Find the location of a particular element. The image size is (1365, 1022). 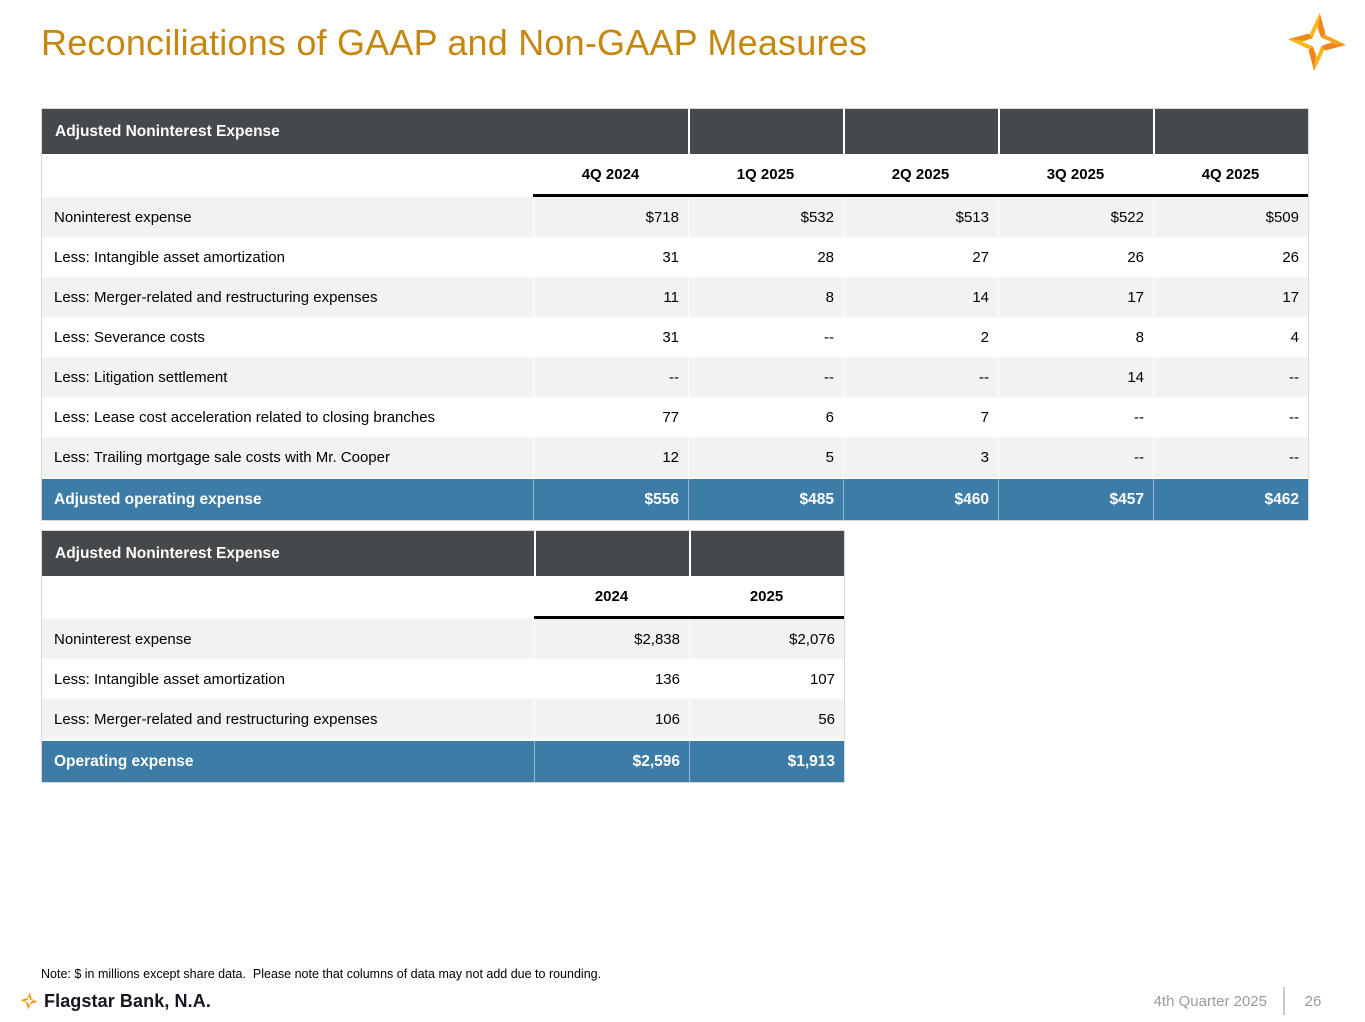

table-row: Less: Severance costs 31 -- 2 8 4 is located at coordinates (675, 337).